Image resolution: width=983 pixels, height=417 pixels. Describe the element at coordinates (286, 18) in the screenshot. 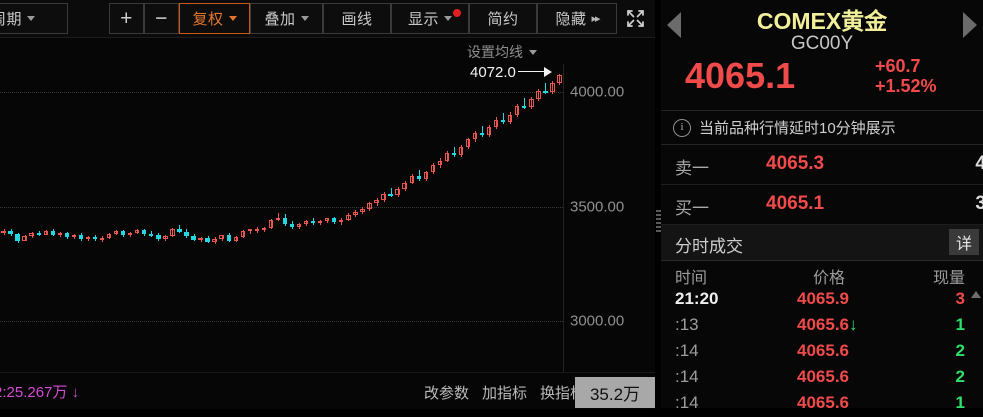

I see `overlay-button: 叠加` at that location.